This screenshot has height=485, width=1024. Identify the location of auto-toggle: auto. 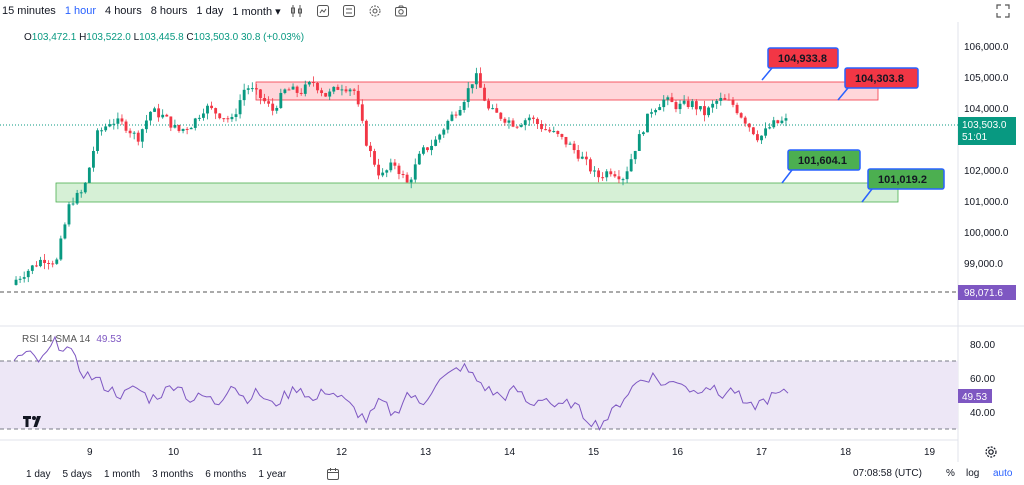
(1003, 473).